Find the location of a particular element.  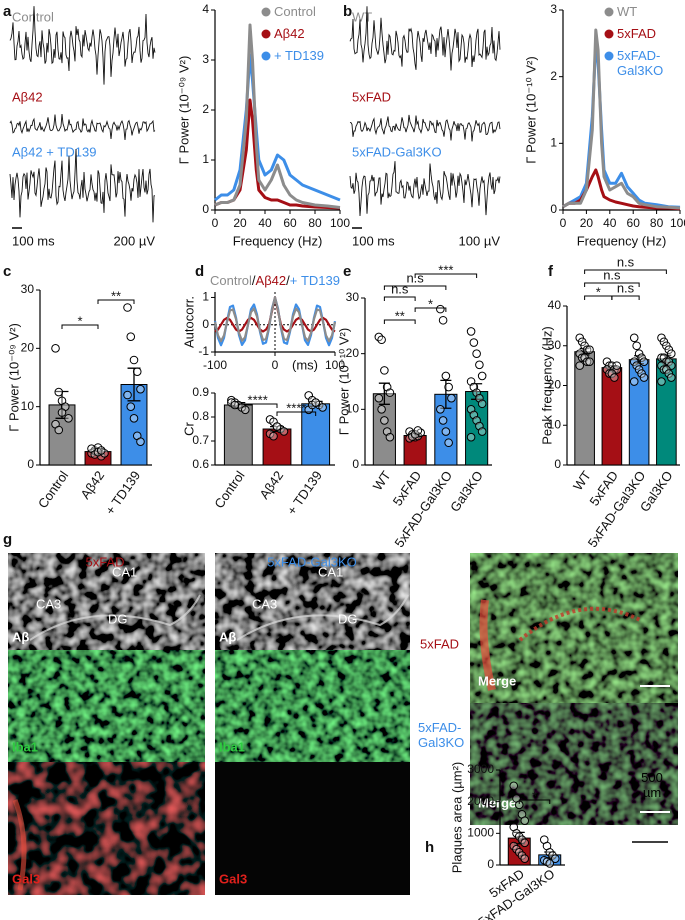

panel-letter: a is located at coordinates (7, 11).